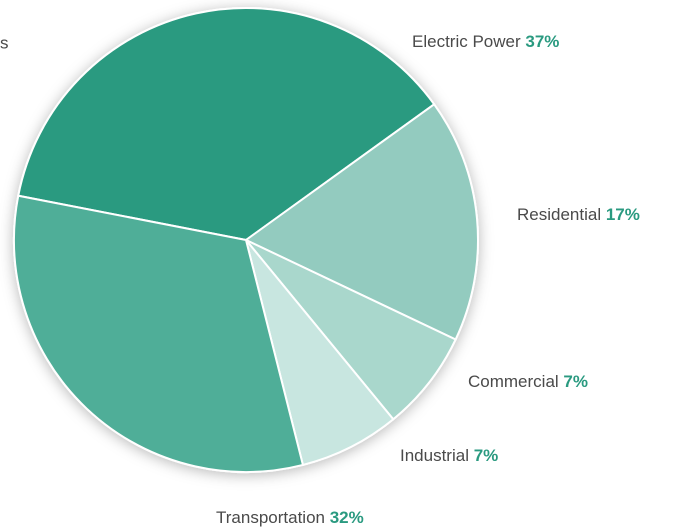 Image resolution: width=699 pixels, height=531 pixels. I want to click on slice-label: Commercial 7%, so click(528, 381).